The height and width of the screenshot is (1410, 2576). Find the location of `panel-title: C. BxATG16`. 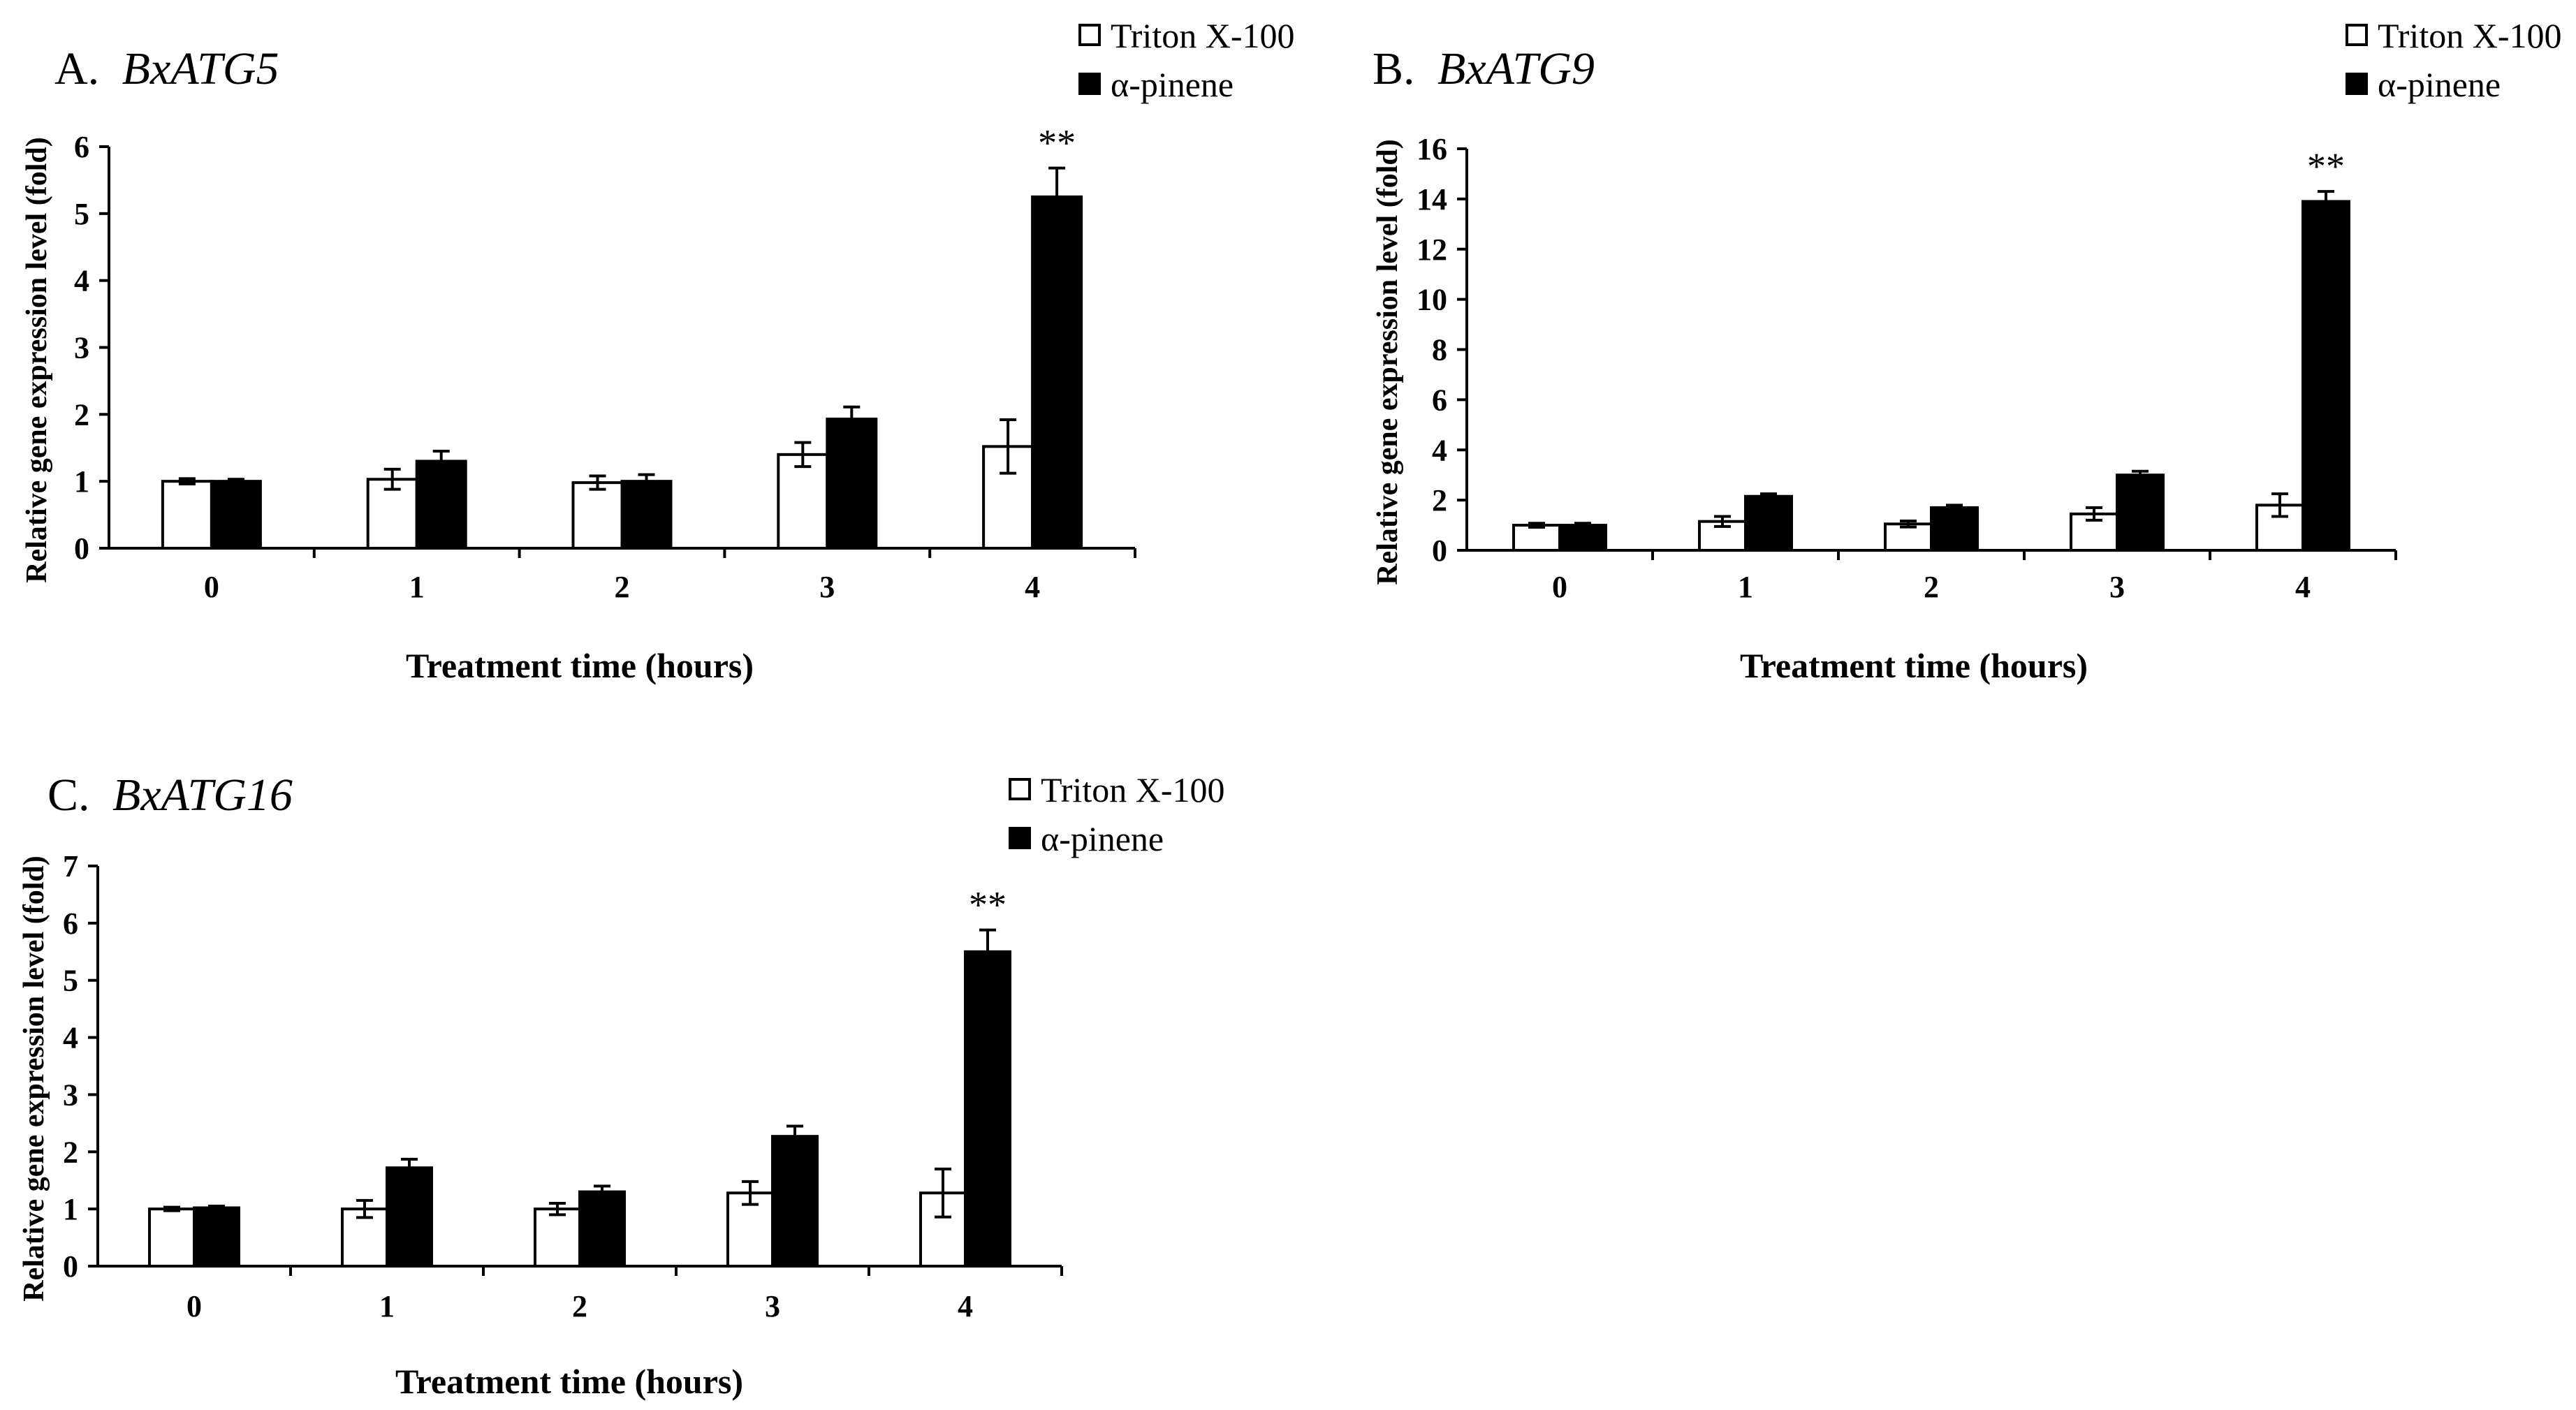

panel-title: C. BxATG16 is located at coordinates (170, 795).